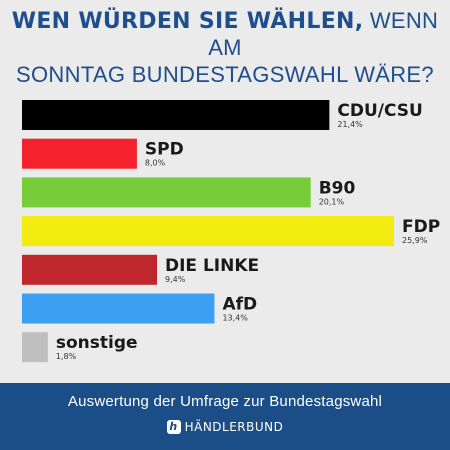 The height and width of the screenshot is (450, 450). Describe the element at coordinates (166, 192) in the screenshot. I see `bar-b90` at that location.